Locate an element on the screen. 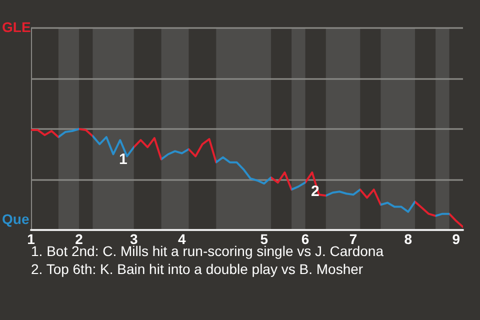  annotation: 1 is located at coordinates (123, 159).